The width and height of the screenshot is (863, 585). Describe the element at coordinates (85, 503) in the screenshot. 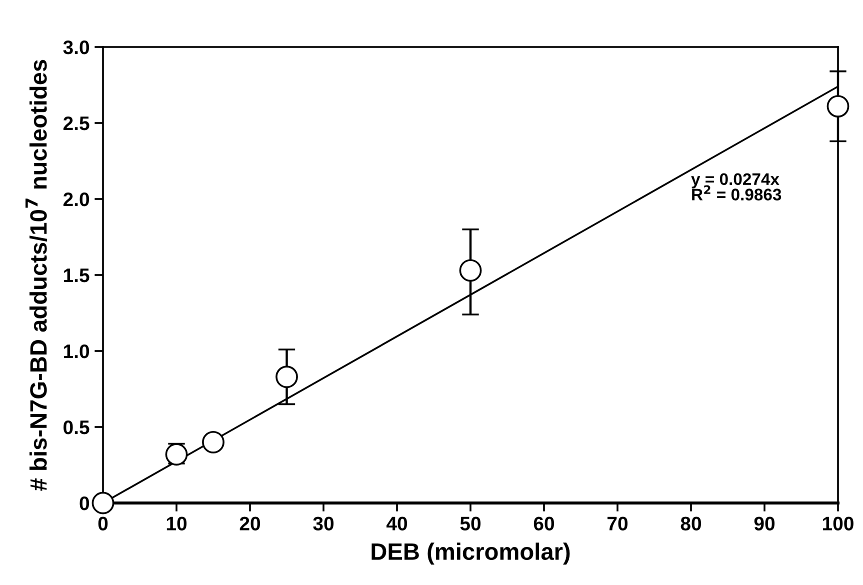

I see `y-tick-label: 0` at that location.